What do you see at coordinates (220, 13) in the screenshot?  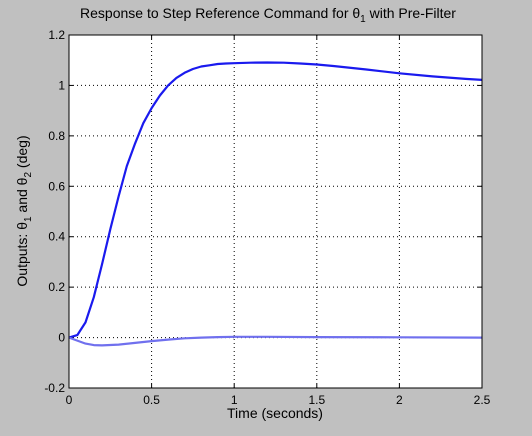 I see `chart-title-main: Response to Step Reference Command for θ` at bounding box center [220, 13].